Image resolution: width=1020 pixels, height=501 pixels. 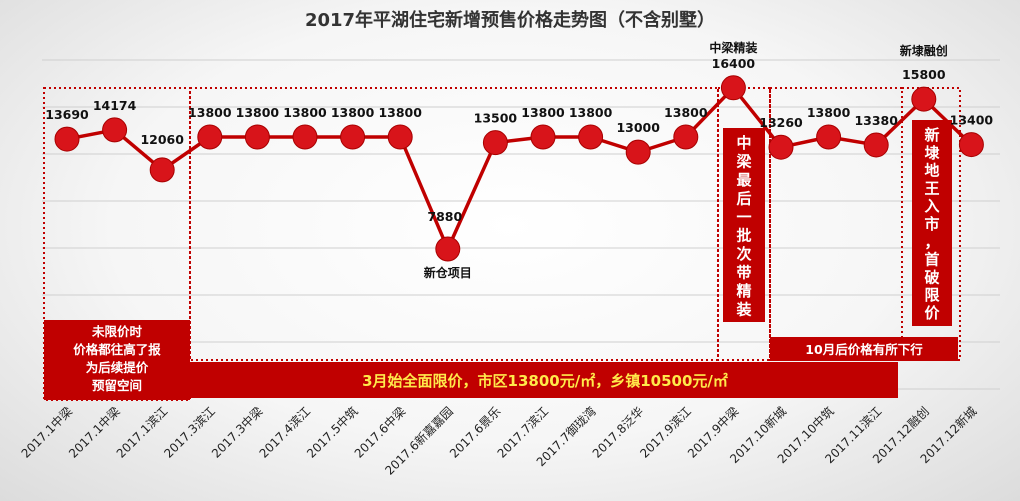 I want to click on box-rongchuang-char: 破, so click(x=931, y=277).